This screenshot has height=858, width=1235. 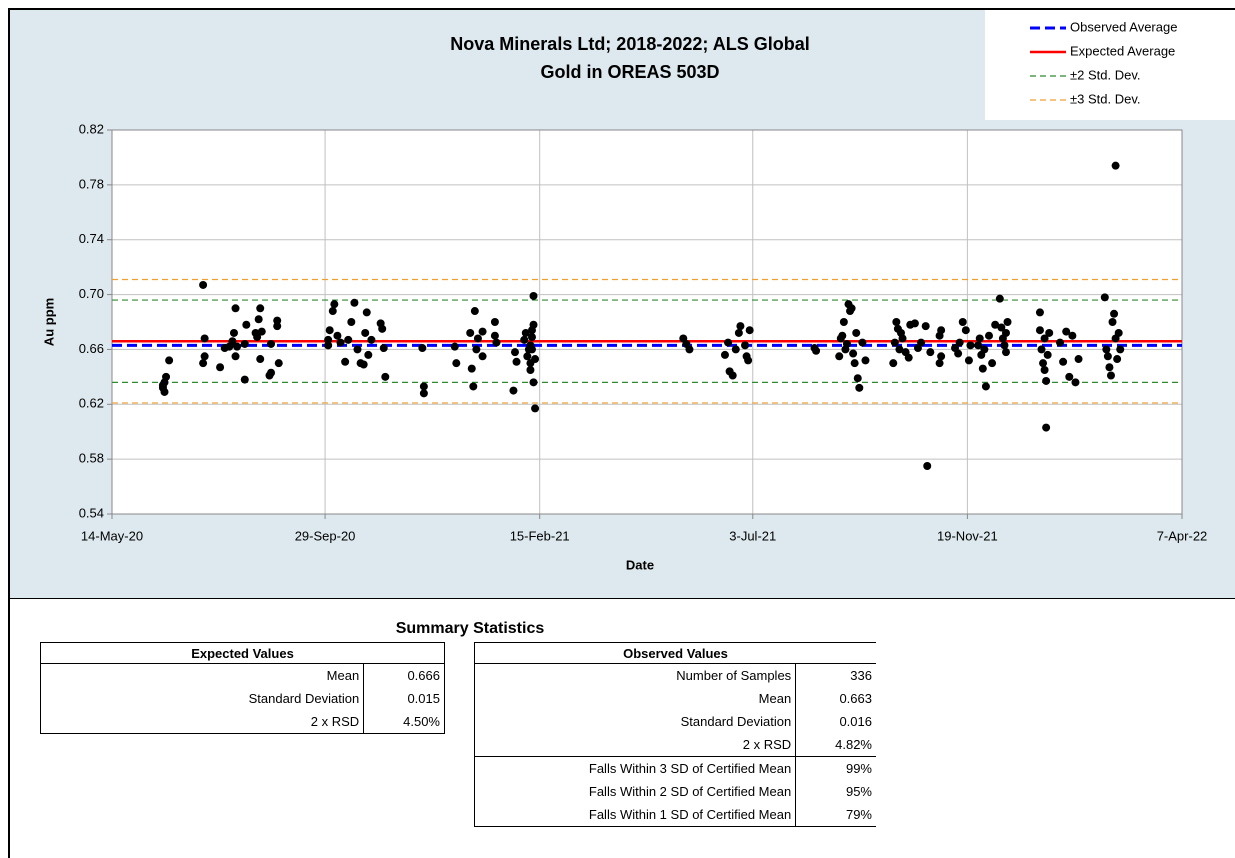 What do you see at coordinates (423, 675) in the screenshot?
I see `row-value: 0.666` at bounding box center [423, 675].